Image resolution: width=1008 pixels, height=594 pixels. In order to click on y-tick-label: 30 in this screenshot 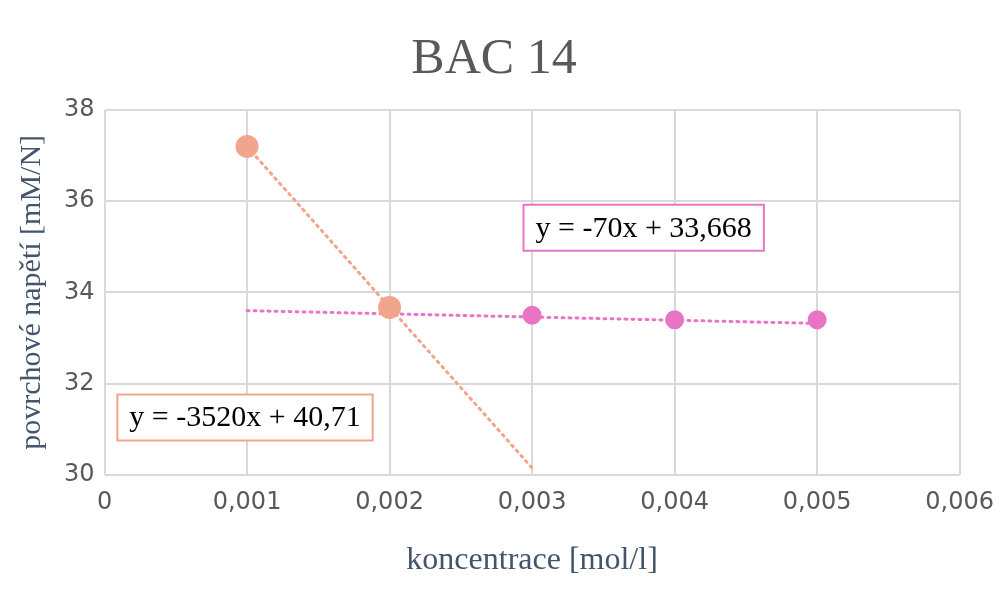, I will do `click(79, 473)`.